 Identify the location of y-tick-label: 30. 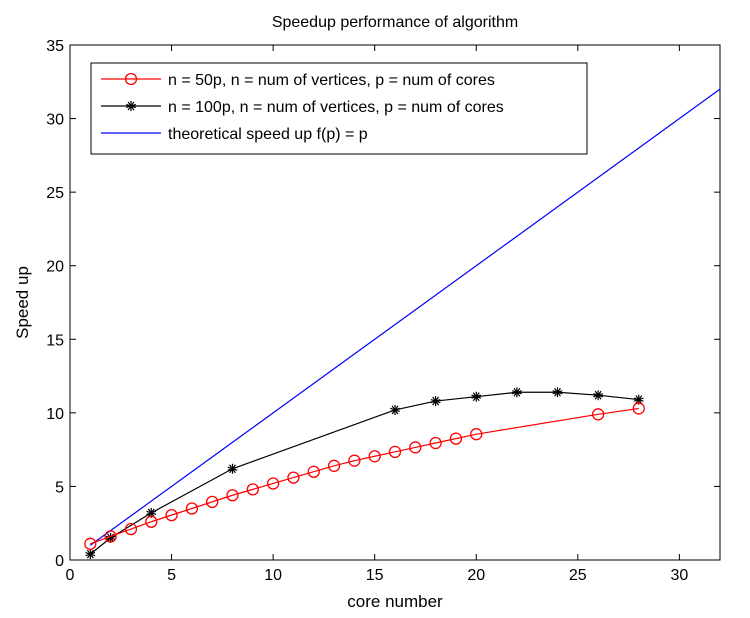
(55, 120).